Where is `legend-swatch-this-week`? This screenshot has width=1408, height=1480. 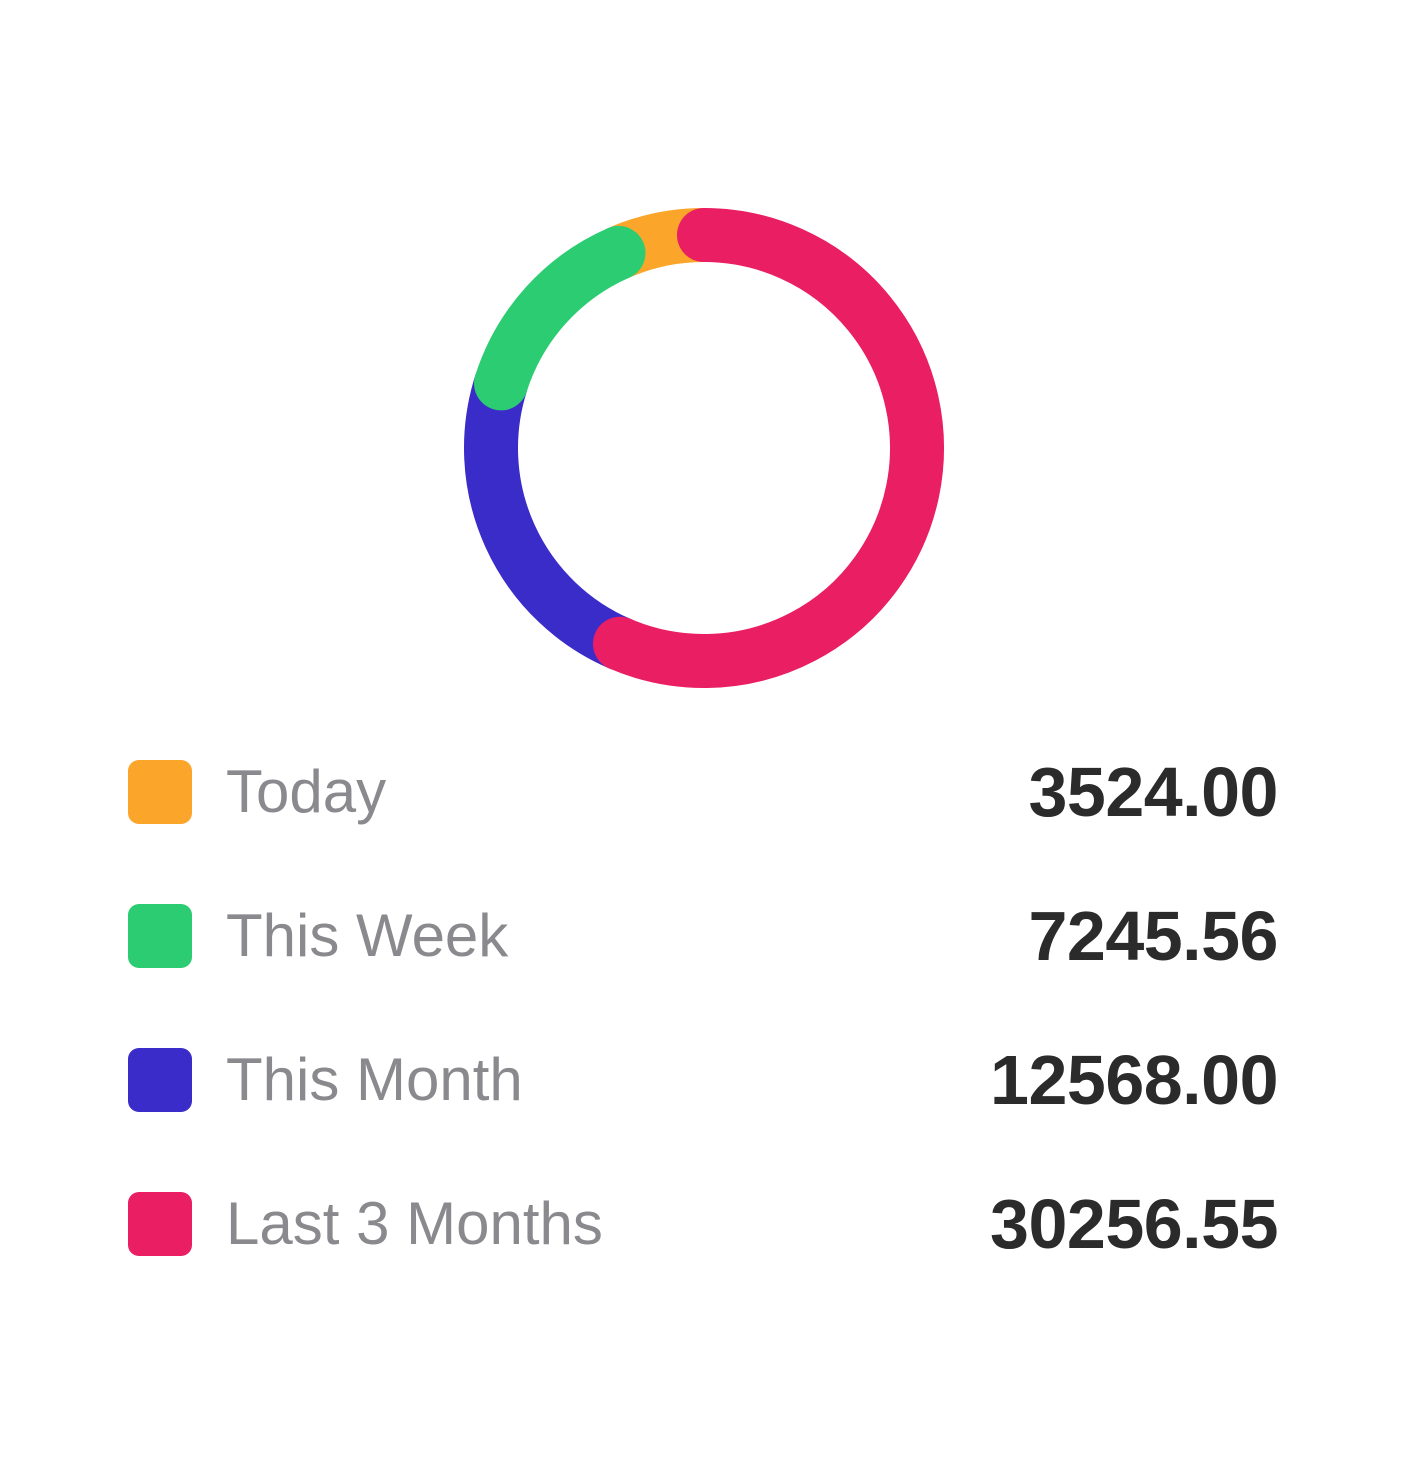
legend-swatch-this-week is located at coordinates (160, 936).